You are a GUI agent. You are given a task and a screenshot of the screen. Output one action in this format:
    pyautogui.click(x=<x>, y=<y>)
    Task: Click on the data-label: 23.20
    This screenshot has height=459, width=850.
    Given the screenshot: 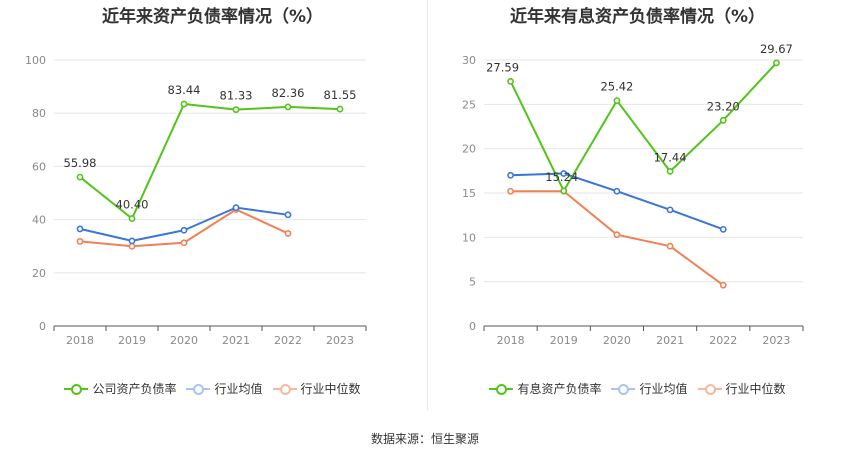 What is the action you would take?
    pyautogui.click(x=723, y=106)
    